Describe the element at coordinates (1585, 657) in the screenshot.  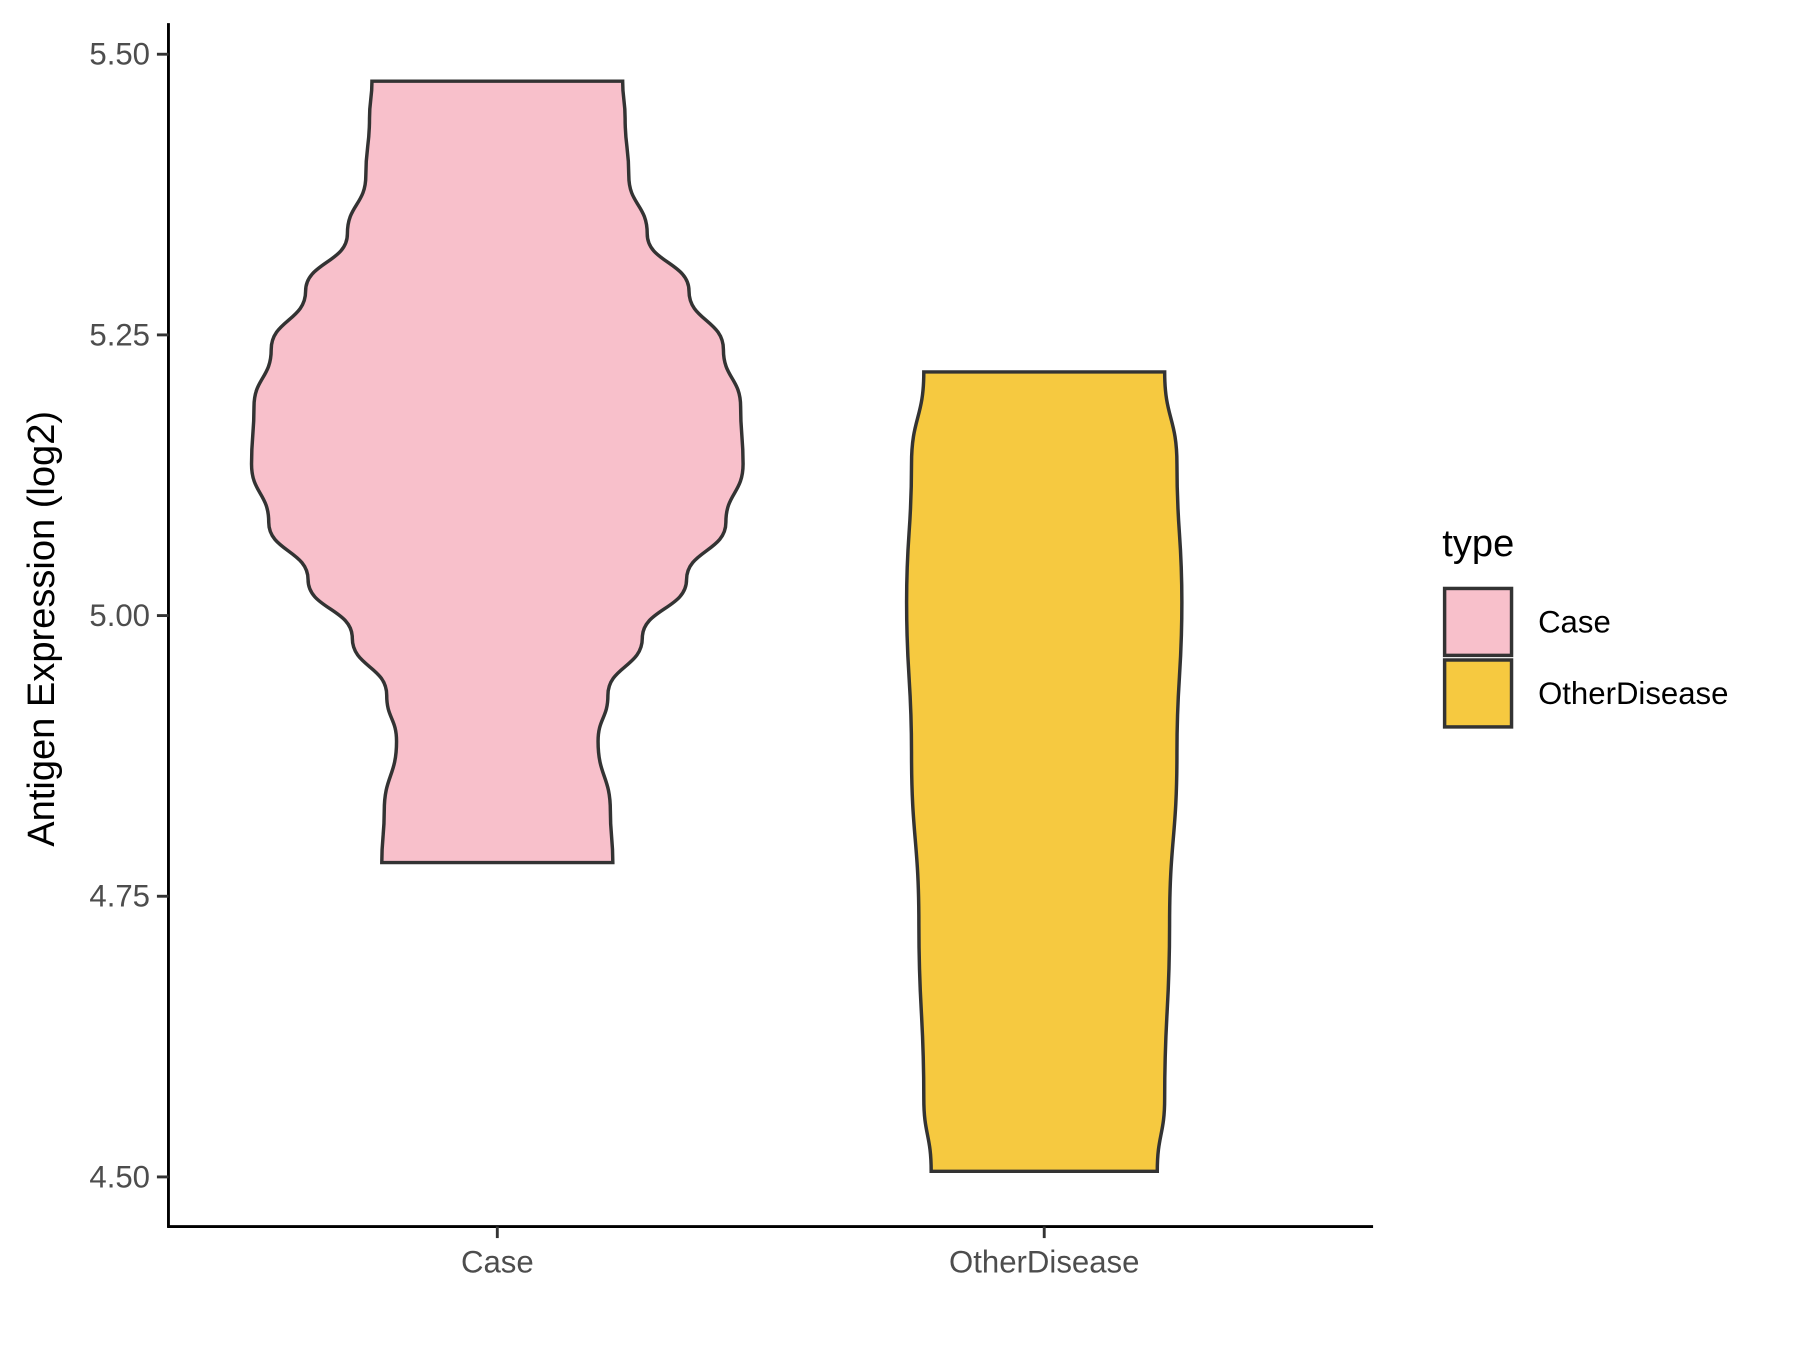
I see `legend: Case OtherDisease` at that location.